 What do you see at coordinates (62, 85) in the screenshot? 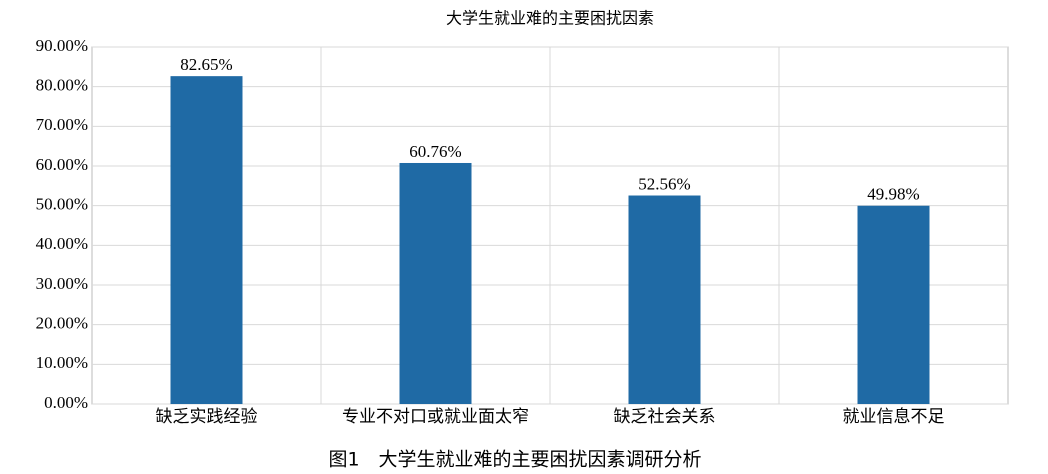
I see `y-tick-label: 80.00%` at bounding box center [62, 85].